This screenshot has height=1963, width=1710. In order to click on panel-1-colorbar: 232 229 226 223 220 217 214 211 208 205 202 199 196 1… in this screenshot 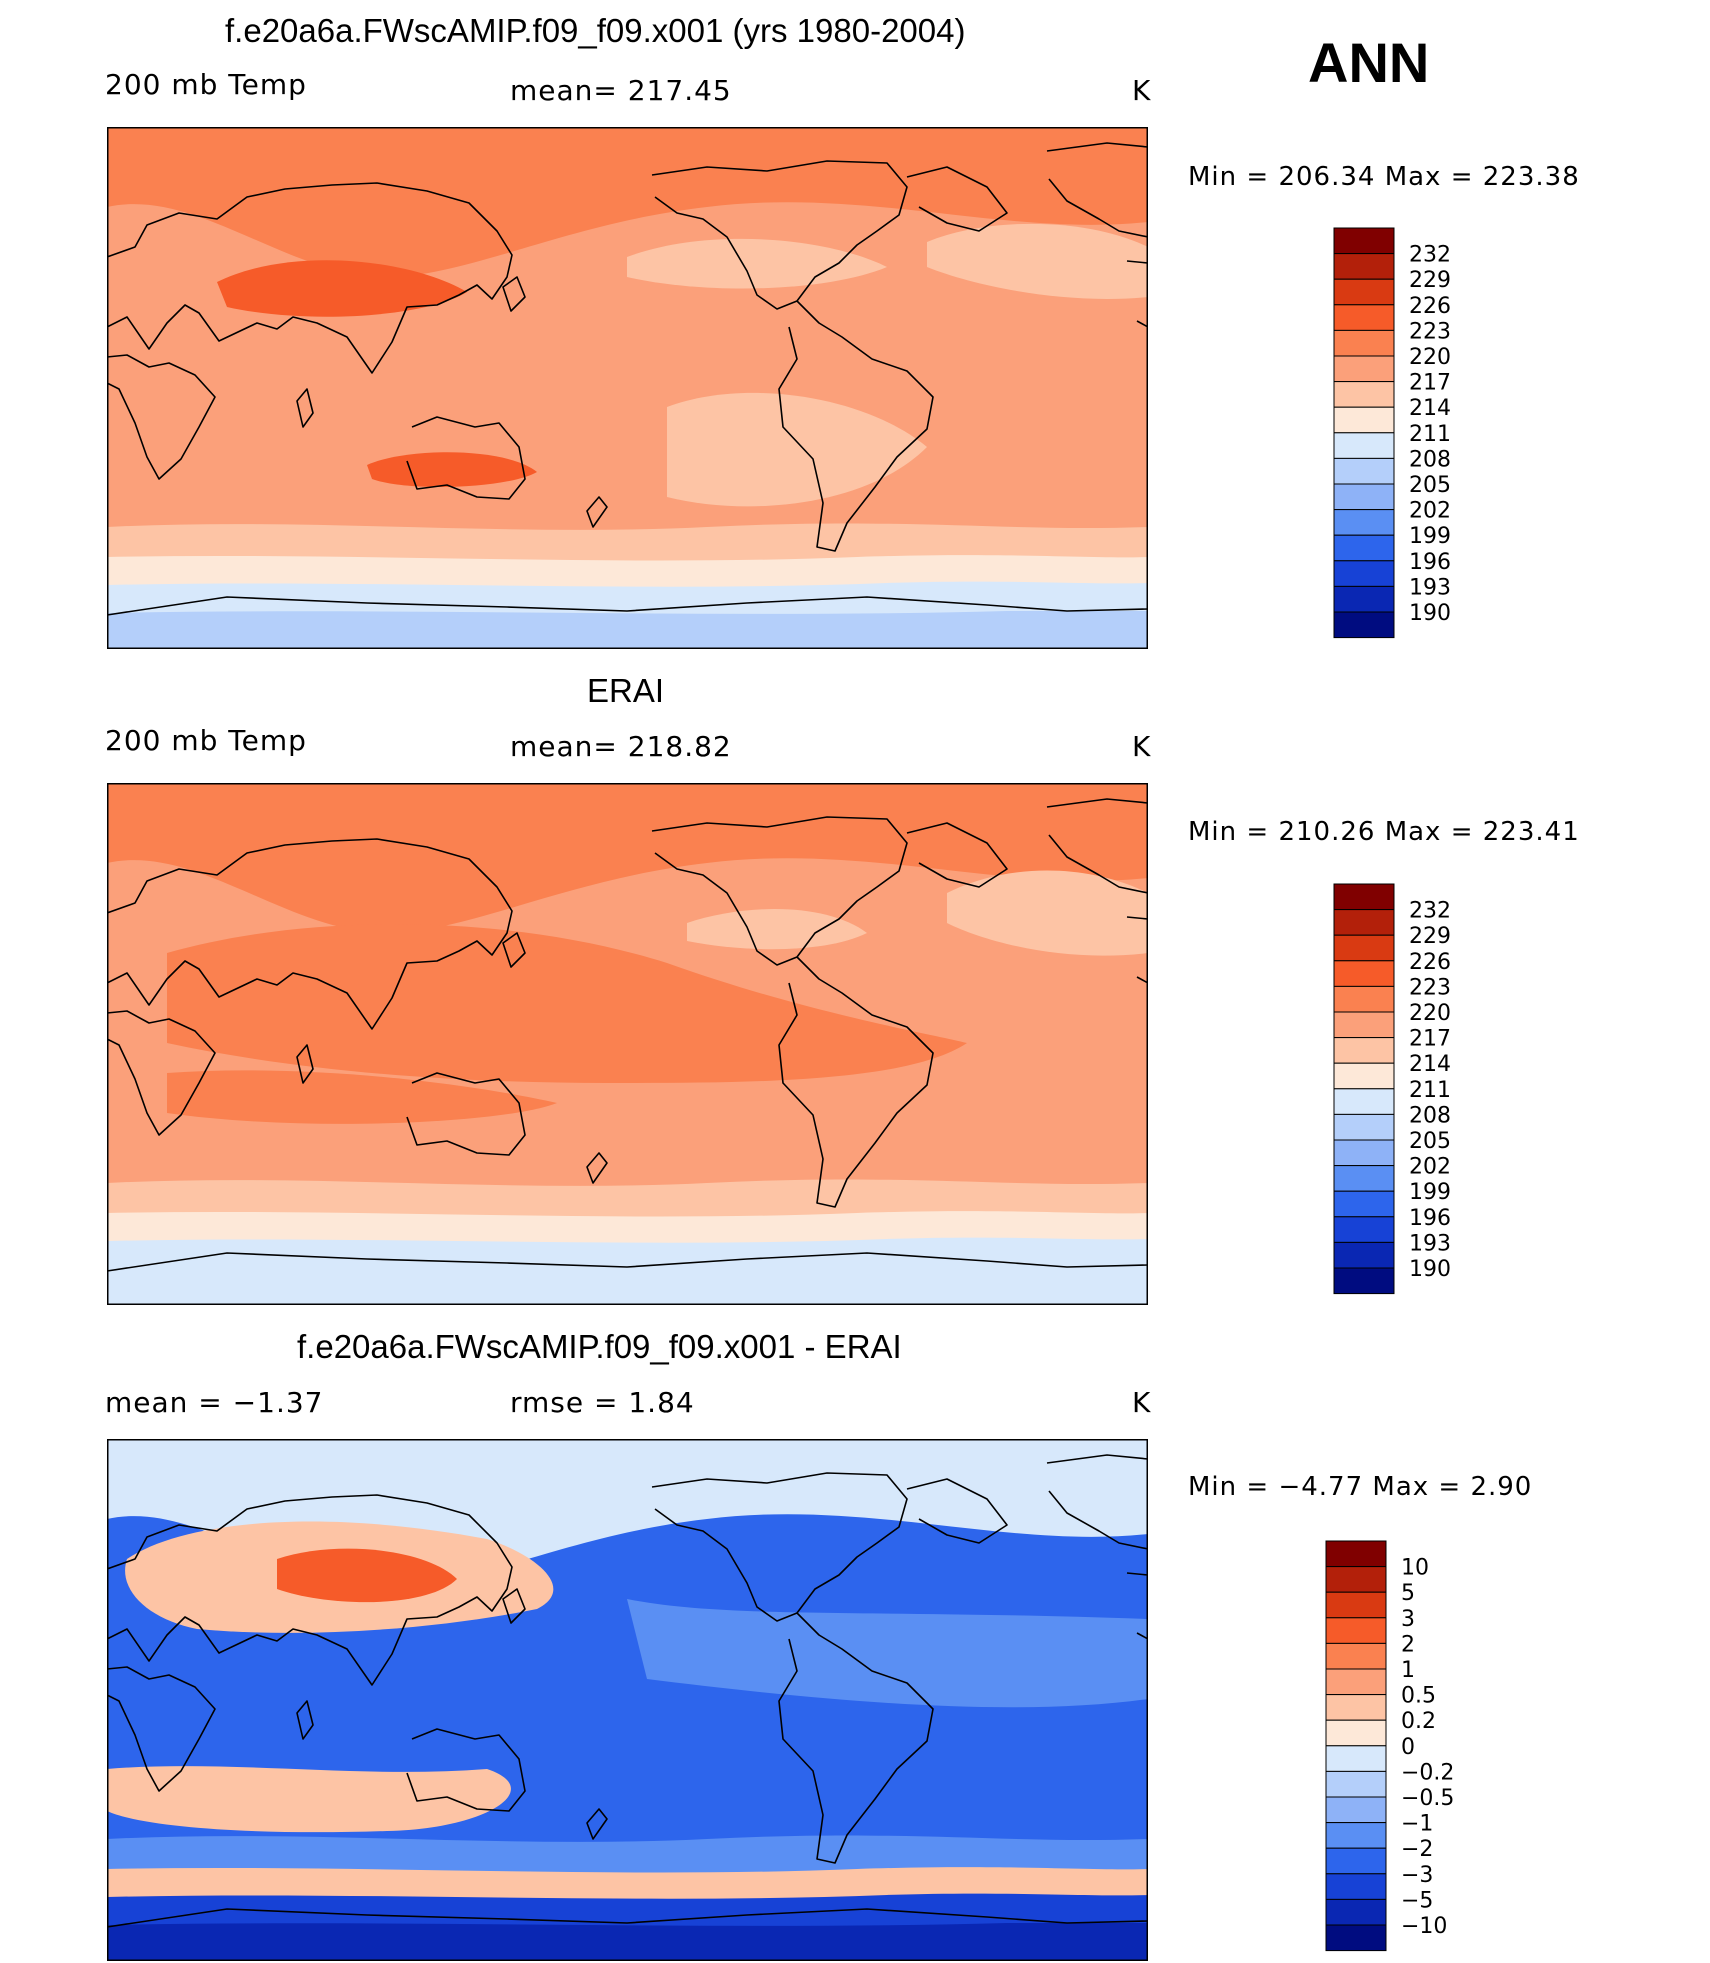, I will do `click(1392, 433)`.